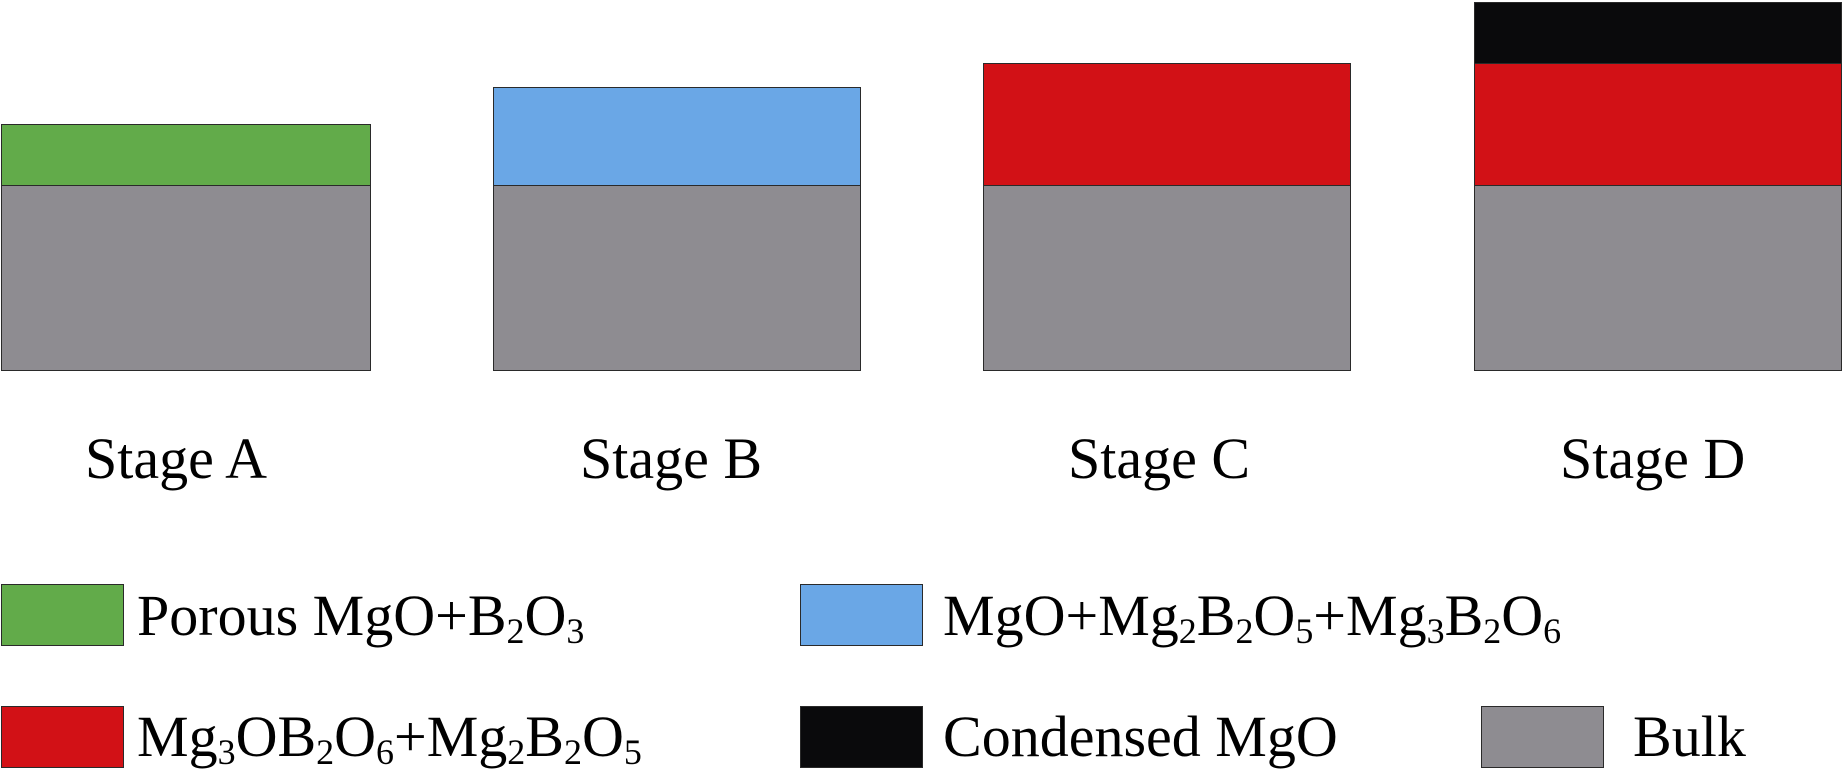 This screenshot has width=1843, height=778. What do you see at coordinates (861, 737) in the screenshot?
I see `legend-swatch-condensed` at bounding box center [861, 737].